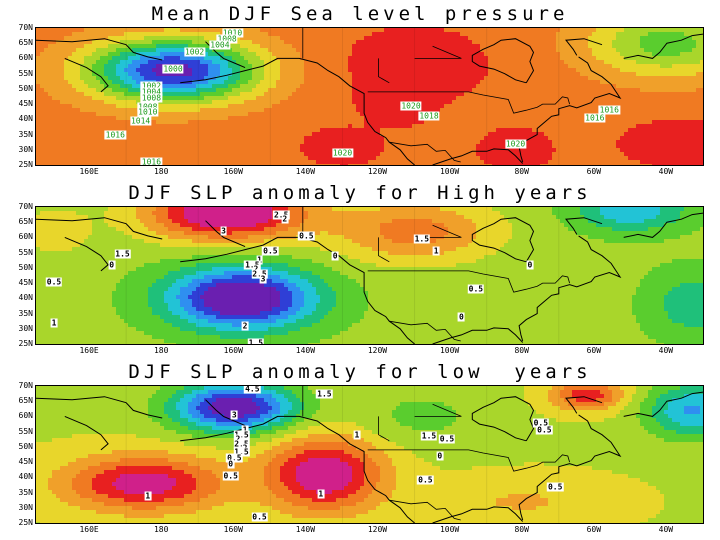 The width and height of the screenshot is (720, 540). Describe the element at coordinates (666, 171) in the screenshot. I see `longitude-tick-label: 40W` at that location.